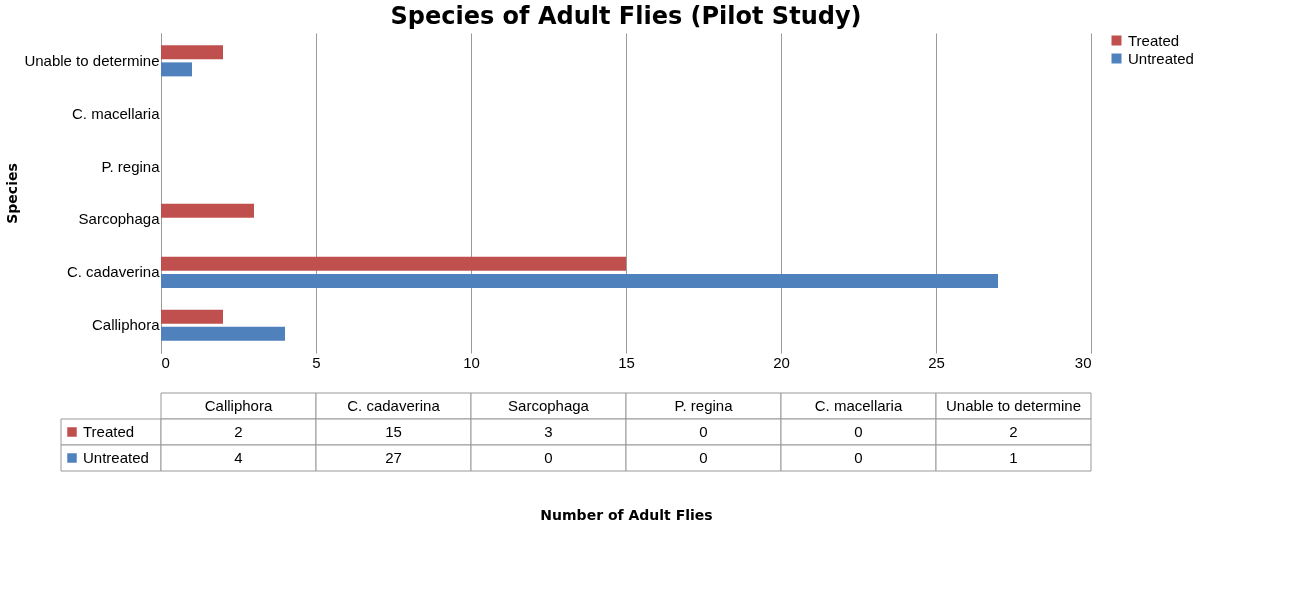  Describe the element at coordinates (92, 60) in the screenshot. I see `y-tick-label: Unable to determine` at that location.